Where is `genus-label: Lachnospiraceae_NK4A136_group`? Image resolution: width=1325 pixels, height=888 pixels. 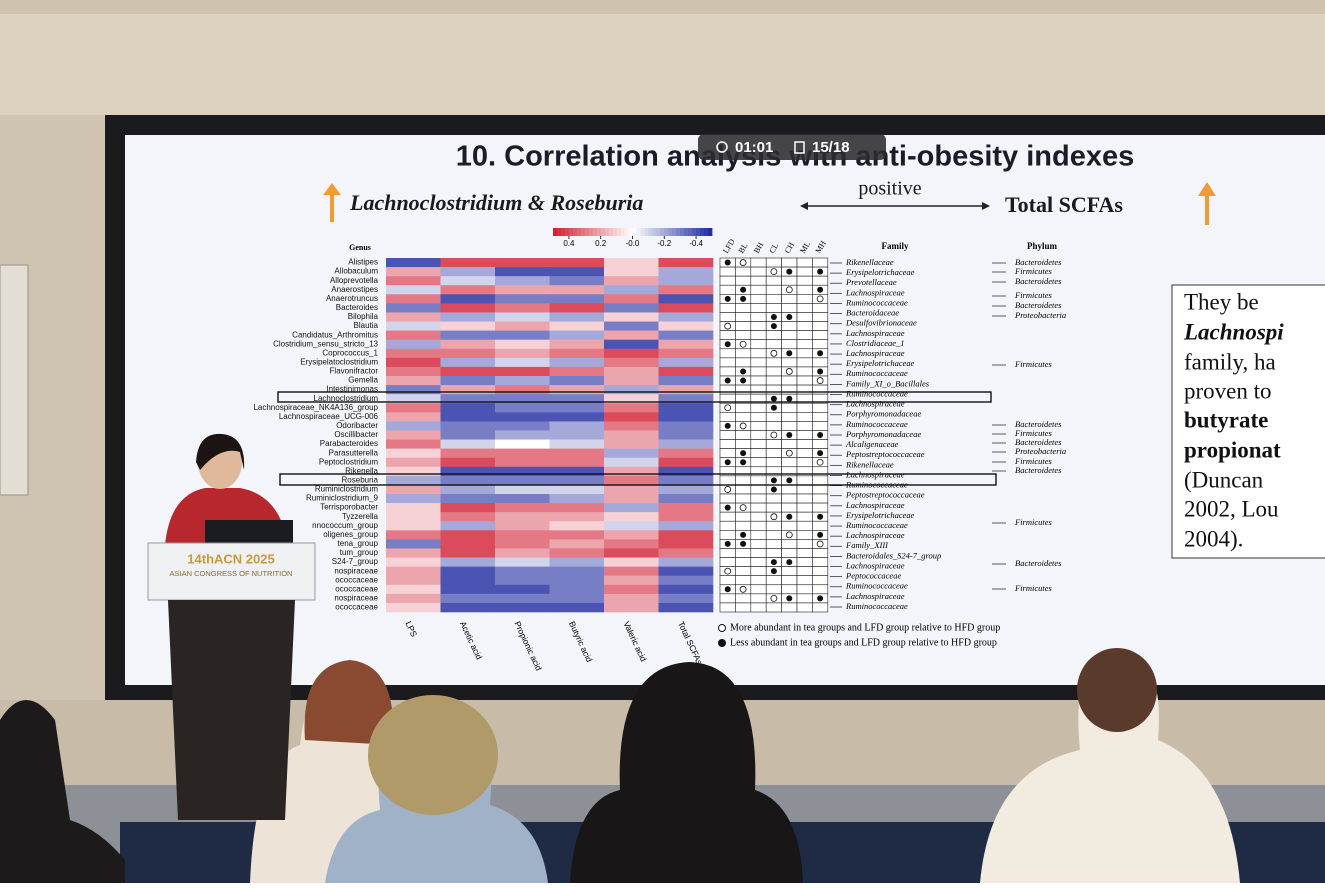
genus-label: Lachnospiraceae_NK4A136_group is located at coordinates (315, 407).